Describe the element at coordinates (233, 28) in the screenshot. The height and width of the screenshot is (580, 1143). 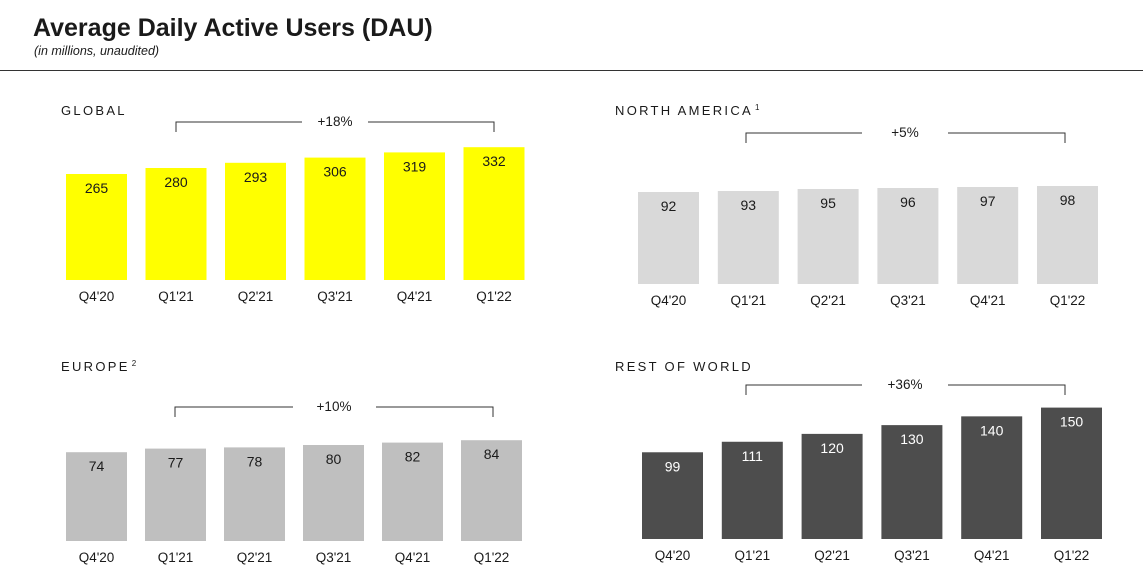
I see `page-title: Average Daily Active Users (DAU)` at that location.